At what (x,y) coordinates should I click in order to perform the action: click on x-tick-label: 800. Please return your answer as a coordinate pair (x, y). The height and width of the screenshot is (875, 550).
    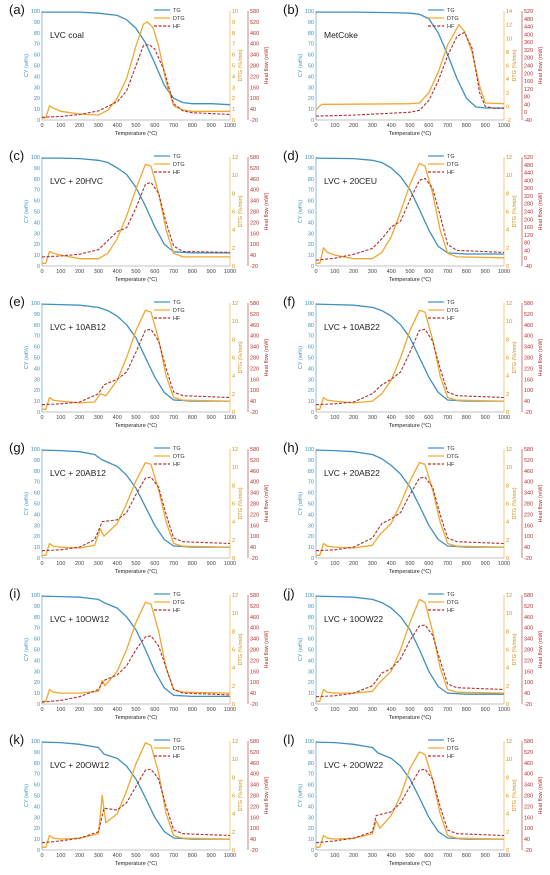
    Looking at the image, I should click on (466, 272).